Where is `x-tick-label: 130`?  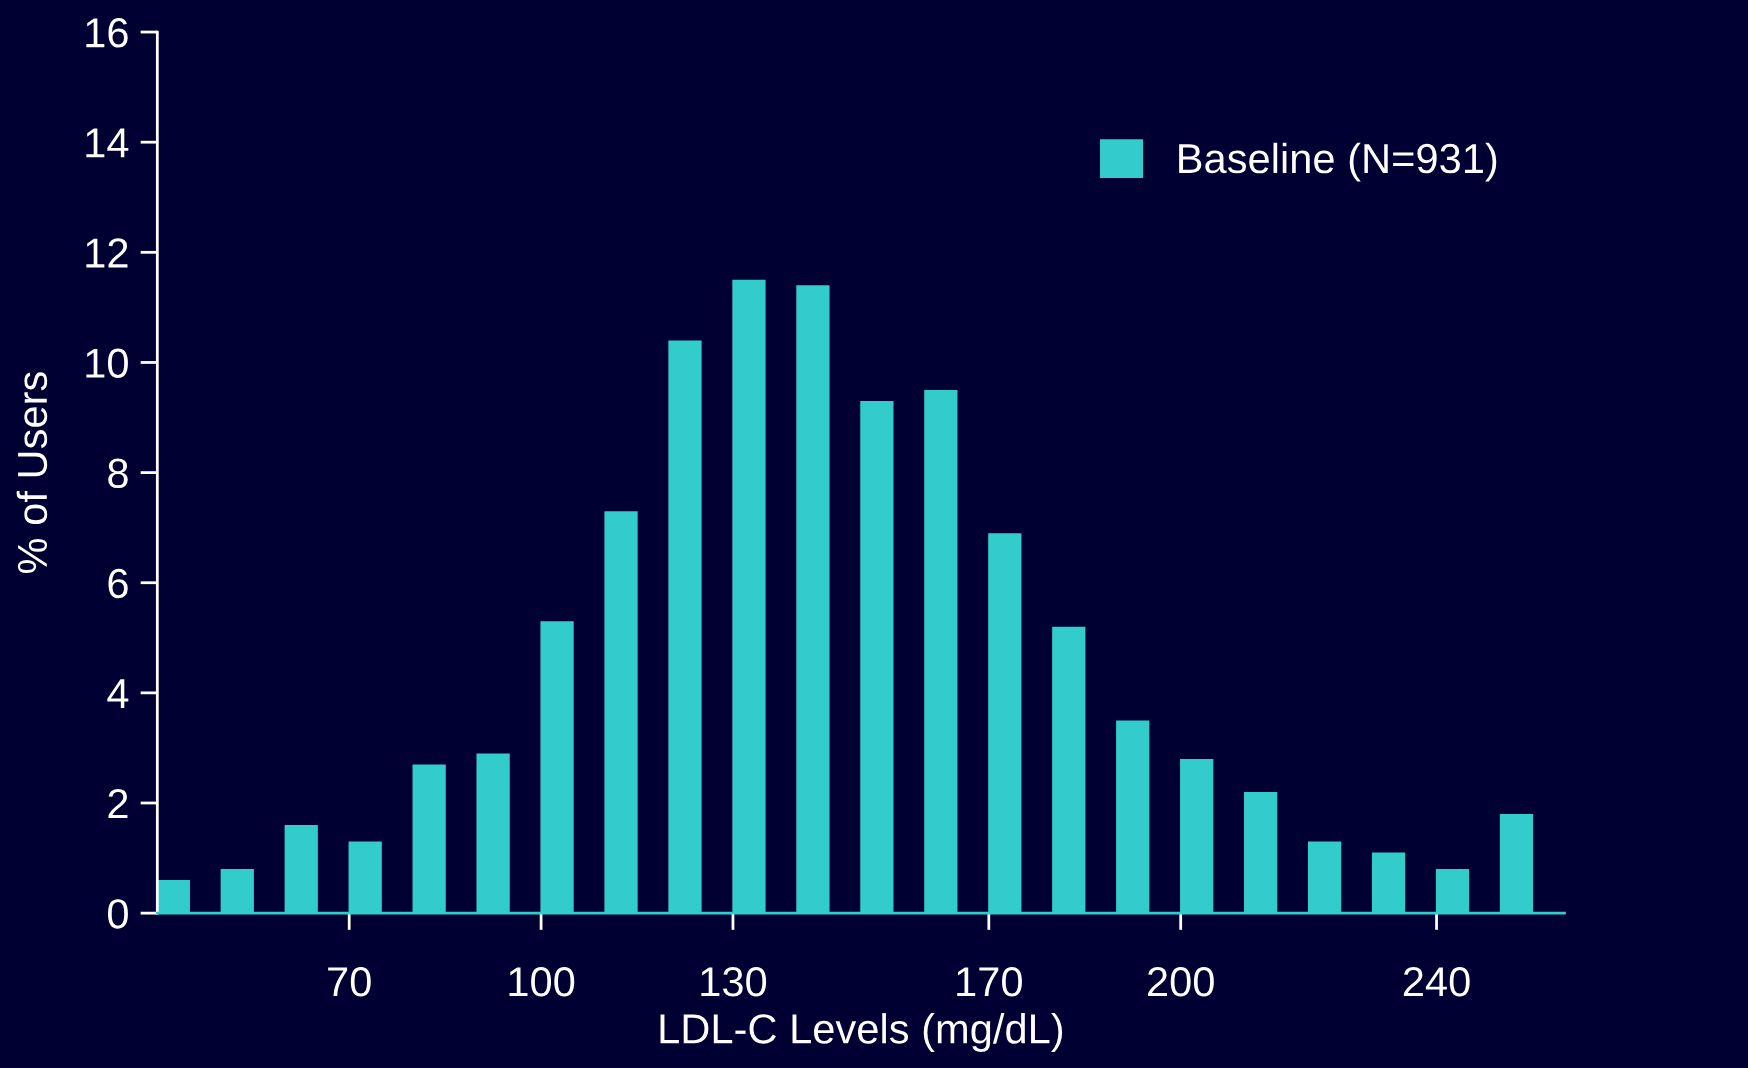 x-tick-label: 130 is located at coordinates (734, 982).